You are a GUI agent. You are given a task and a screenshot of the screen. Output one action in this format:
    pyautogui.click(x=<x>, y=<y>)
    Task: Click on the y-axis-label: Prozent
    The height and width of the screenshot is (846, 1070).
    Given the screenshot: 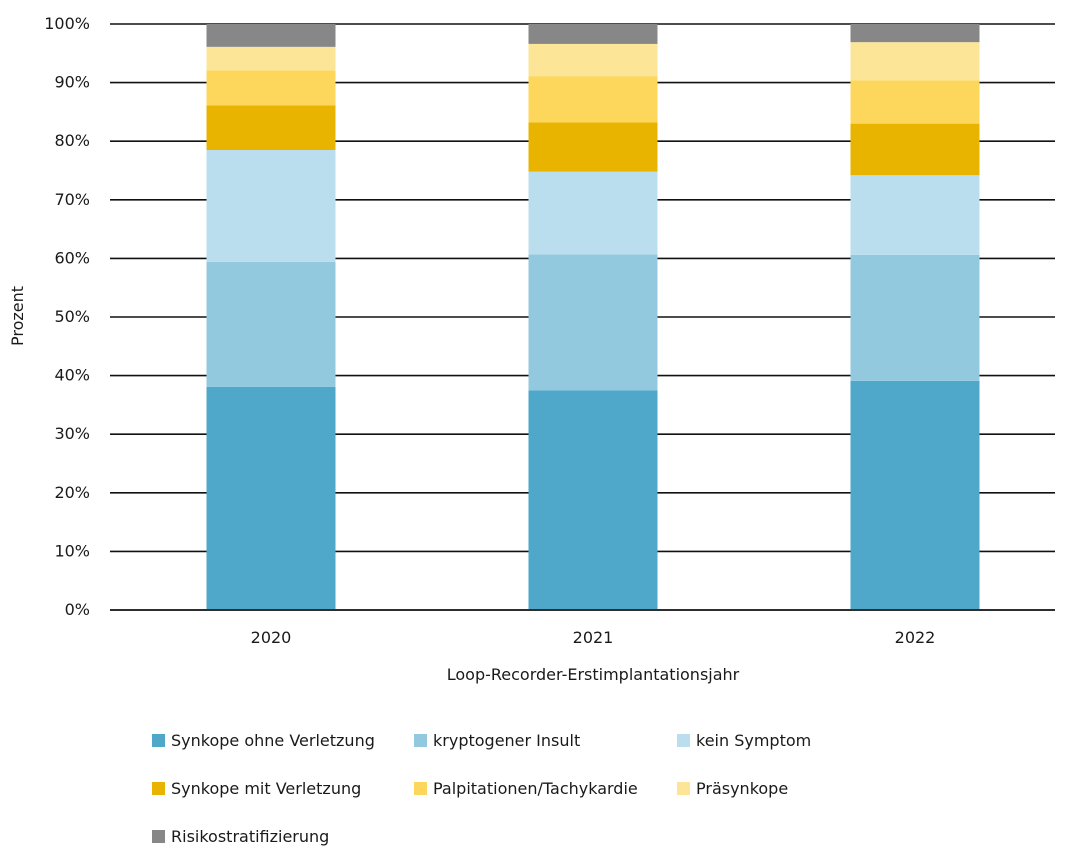 What is the action you would take?
    pyautogui.click(x=17, y=316)
    